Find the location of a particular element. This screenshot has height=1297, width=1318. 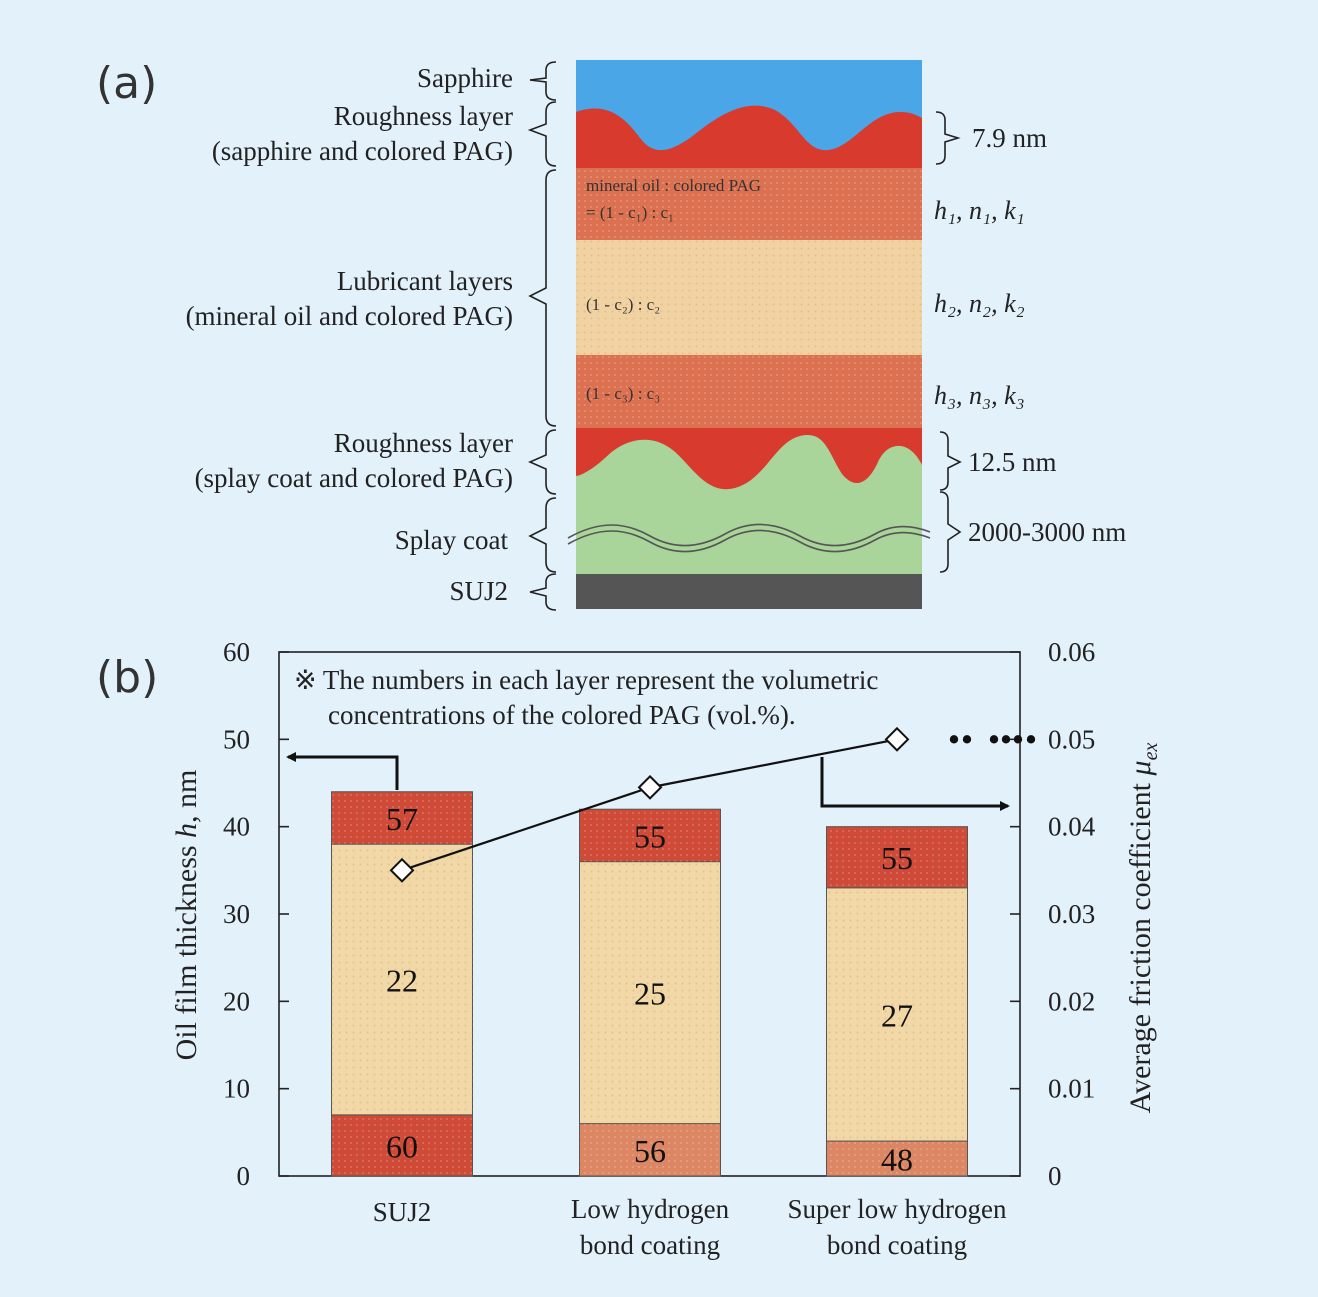

bar-value-labels: 60 22 57 56 25 55 48 27 55 is located at coordinates (649, 989).